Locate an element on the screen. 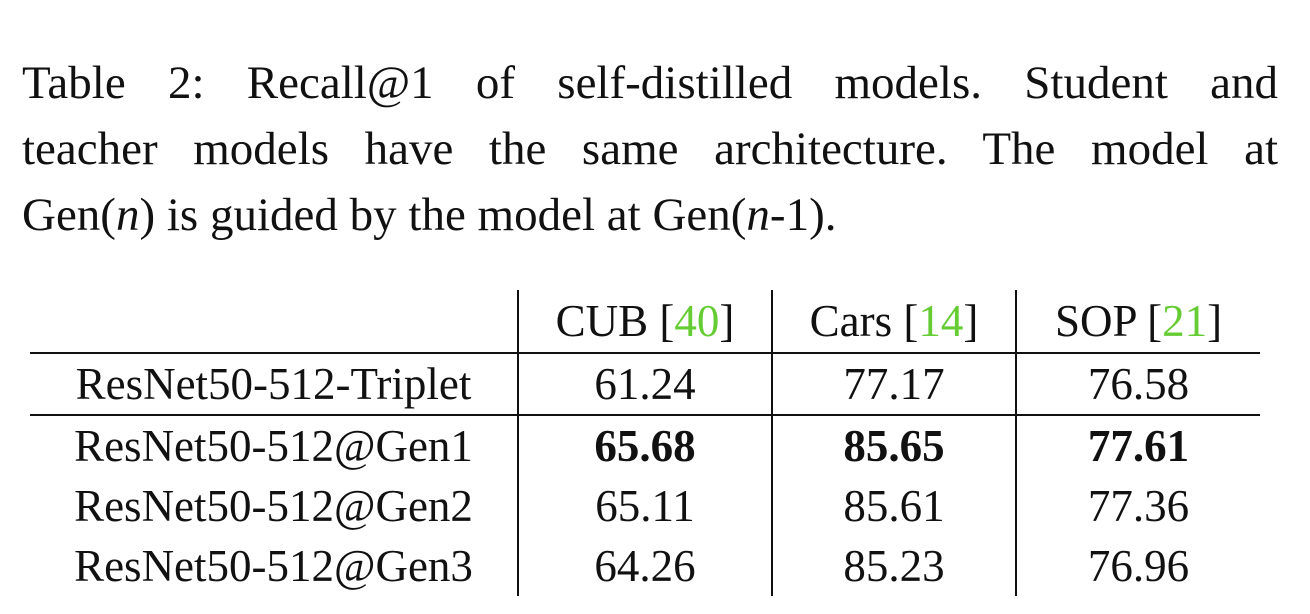 This screenshot has height=614, width=1310. header-empty-cell is located at coordinates (274, 322).